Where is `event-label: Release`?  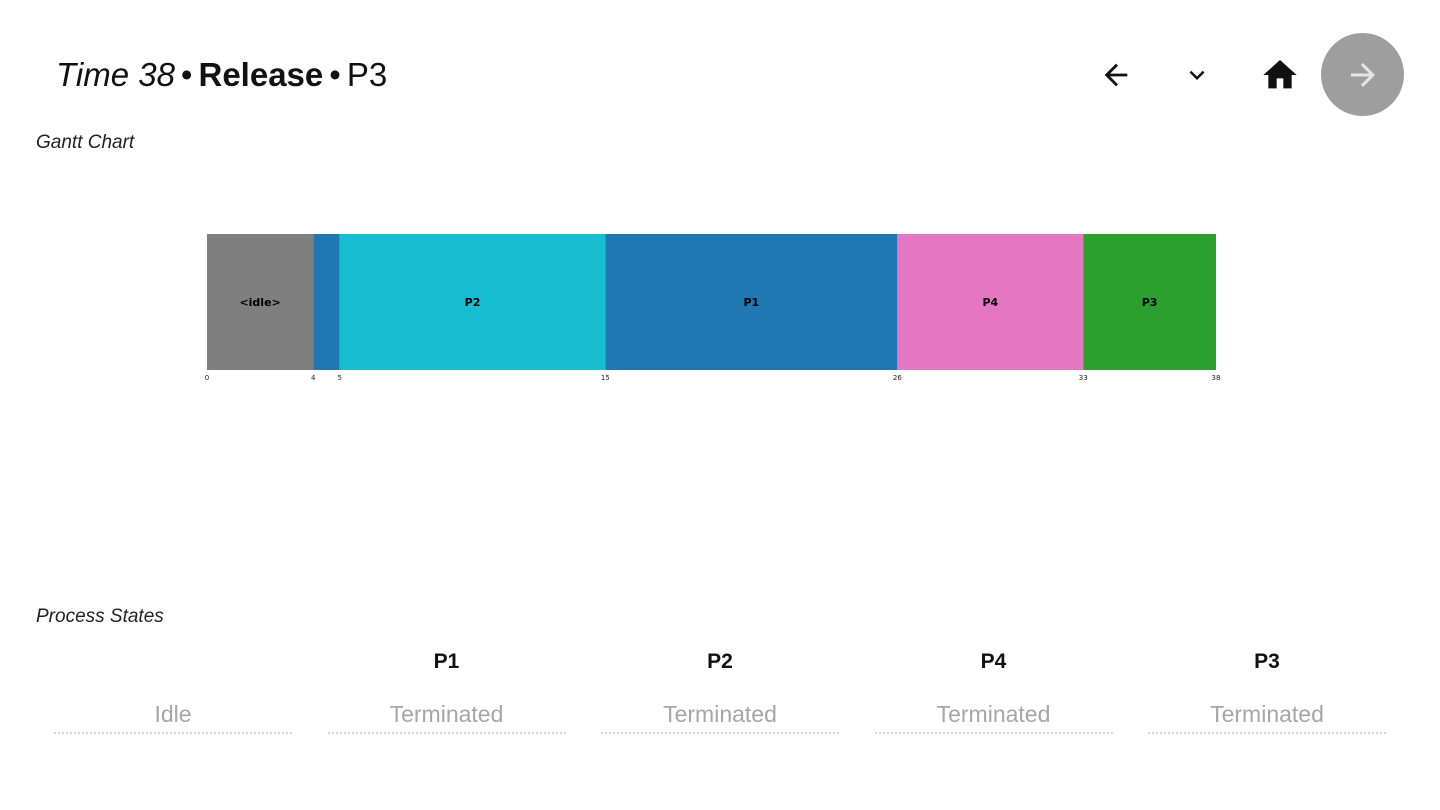
event-label: Release is located at coordinates (261, 74).